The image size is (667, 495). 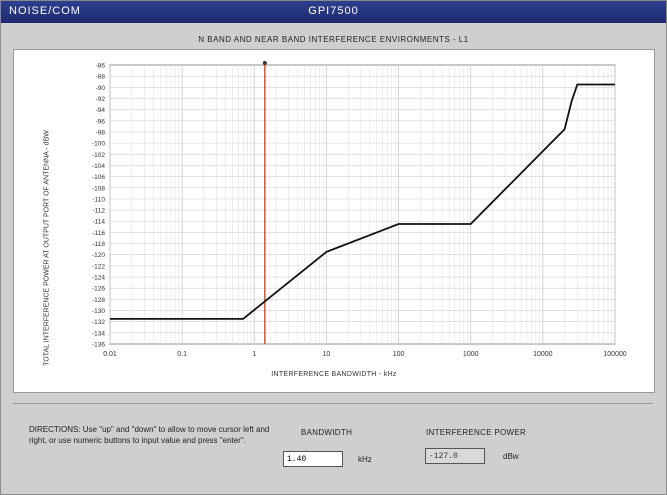 I want to click on y-tick-label: -92, so click(x=101, y=99).